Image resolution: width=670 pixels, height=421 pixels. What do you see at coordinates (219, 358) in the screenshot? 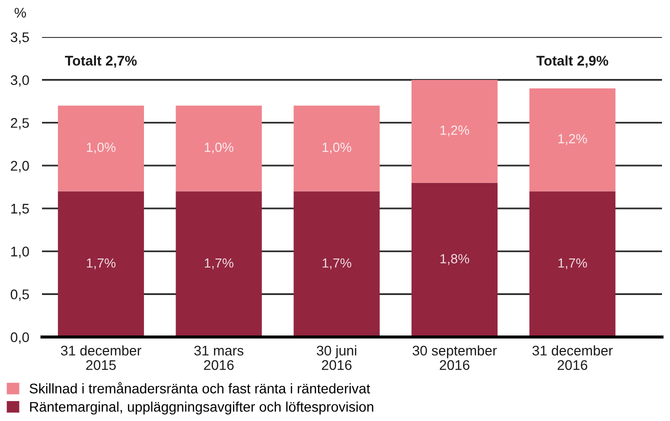
I see `x-tick-label: 31 mars 2016` at bounding box center [219, 358].